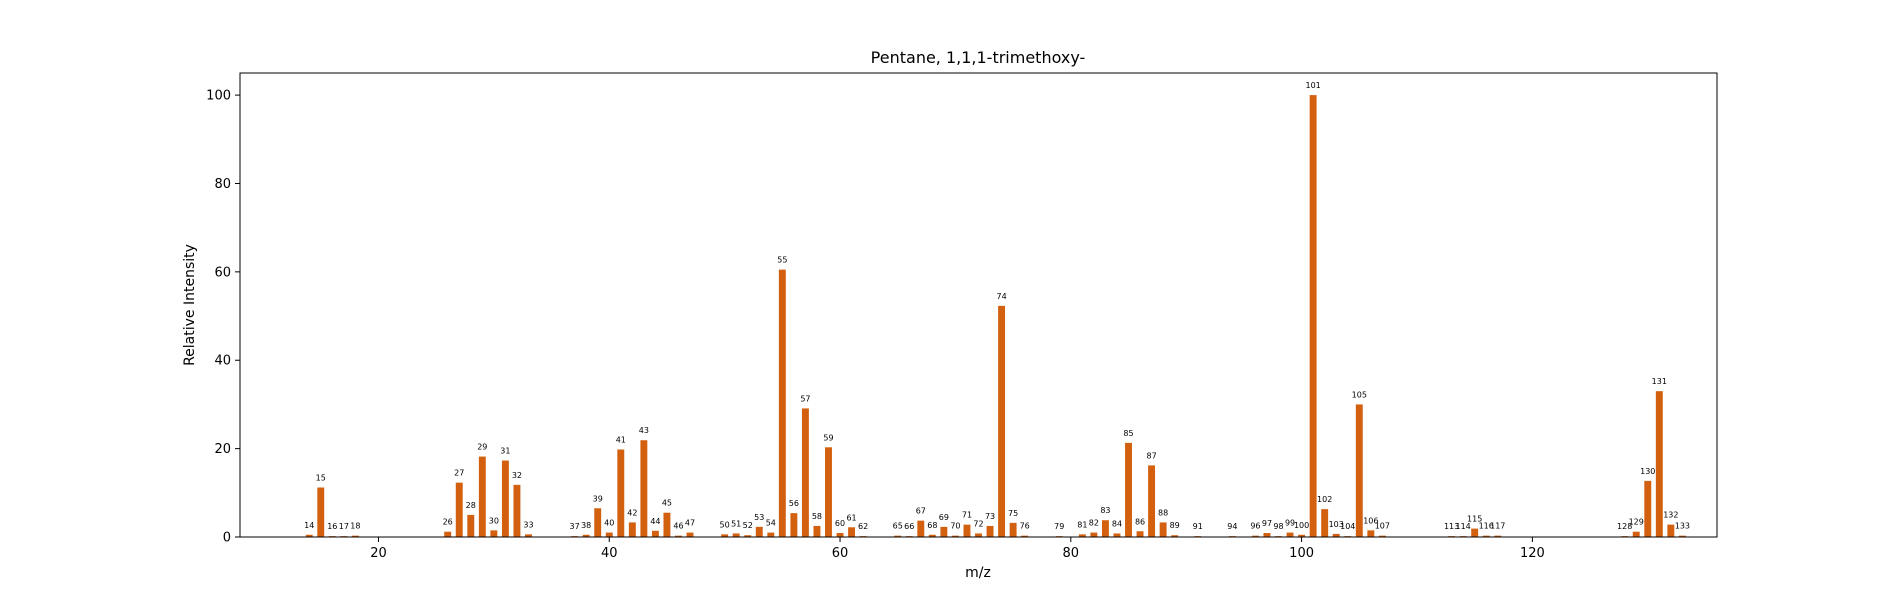  What do you see at coordinates (1001, 296) in the screenshot?
I see `bar-label-mz-74: 74` at bounding box center [1001, 296].